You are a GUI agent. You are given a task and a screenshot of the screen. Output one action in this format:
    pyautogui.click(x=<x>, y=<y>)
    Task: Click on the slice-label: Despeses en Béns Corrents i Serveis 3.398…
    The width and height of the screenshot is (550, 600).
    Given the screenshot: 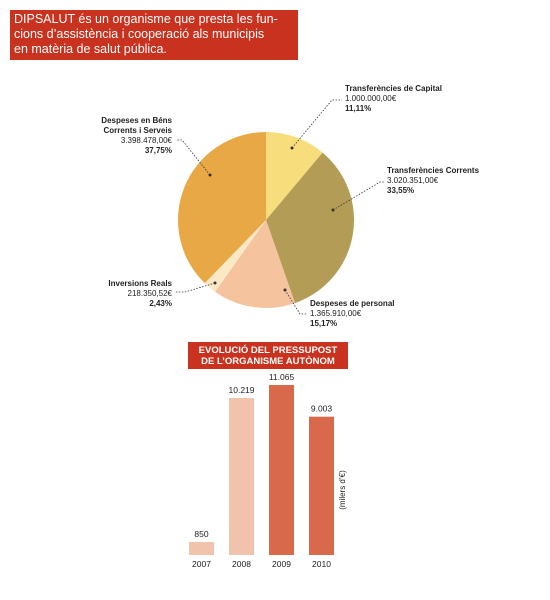 What is the action you would take?
    pyautogui.click(x=131, y=136)
    